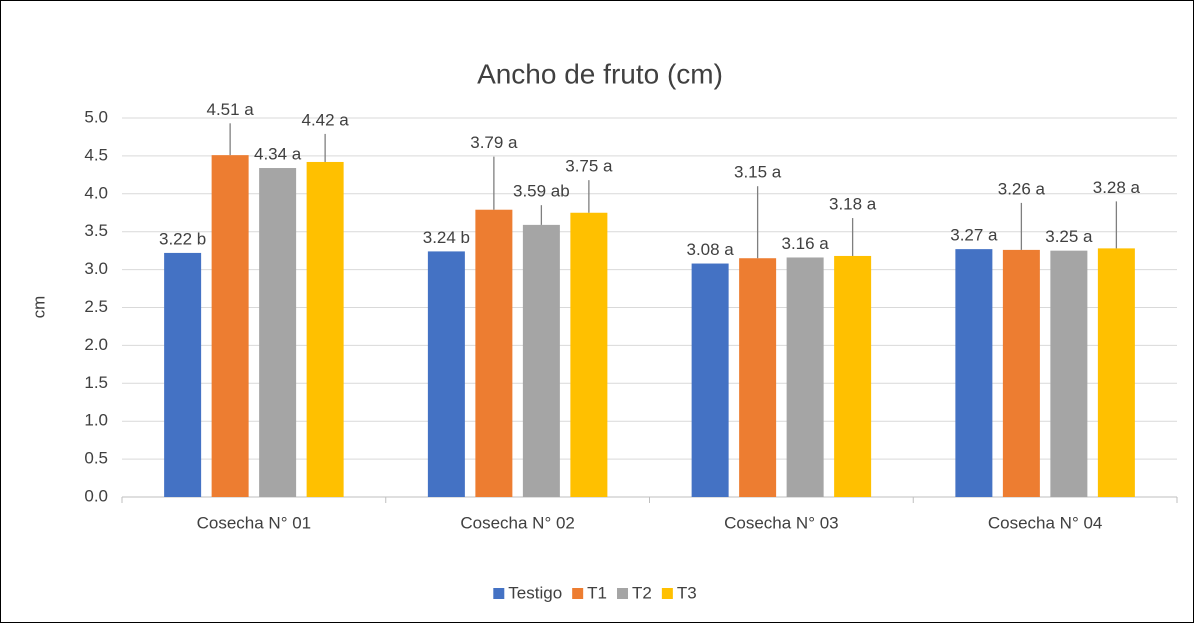 This screenshot has width=1194, height=623. Describe the element at coordinates (758, 172) in the screenshot. I see `data-label: 3.15 a` at that location.